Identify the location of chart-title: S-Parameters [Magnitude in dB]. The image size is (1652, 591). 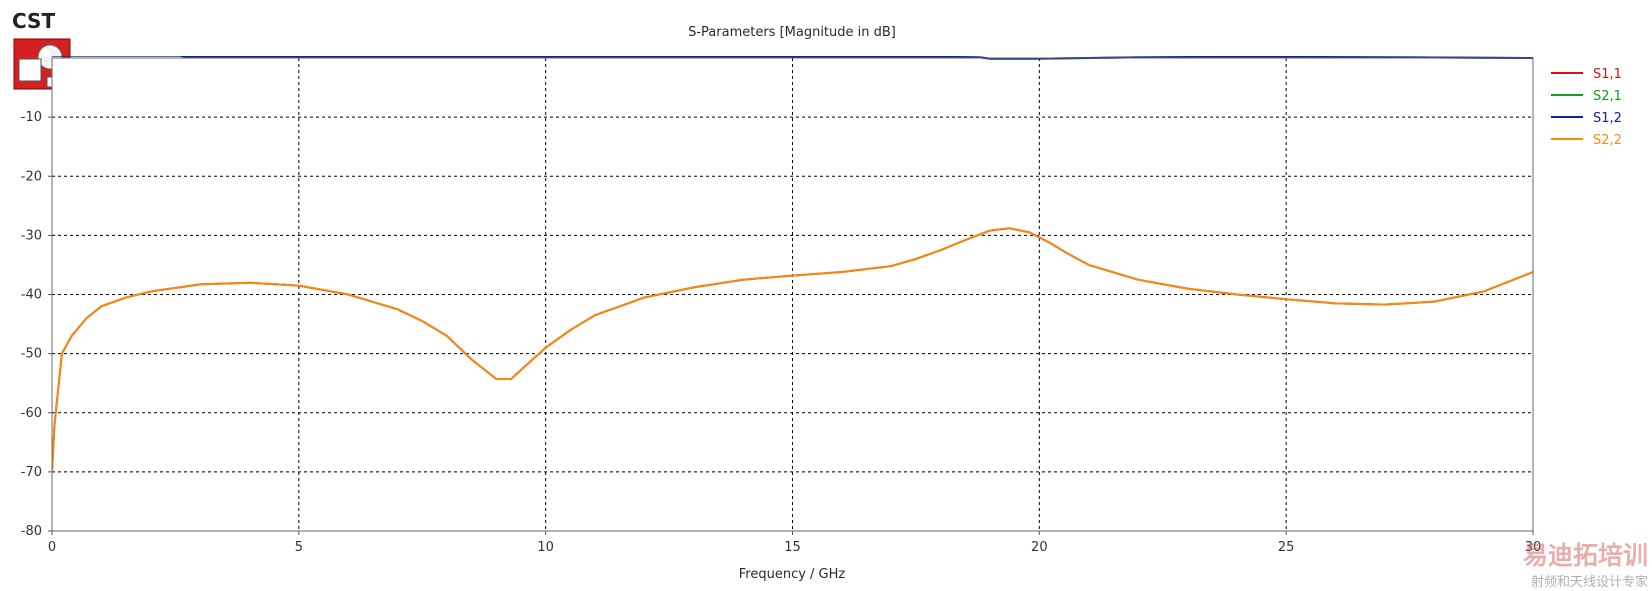
(792, 32).